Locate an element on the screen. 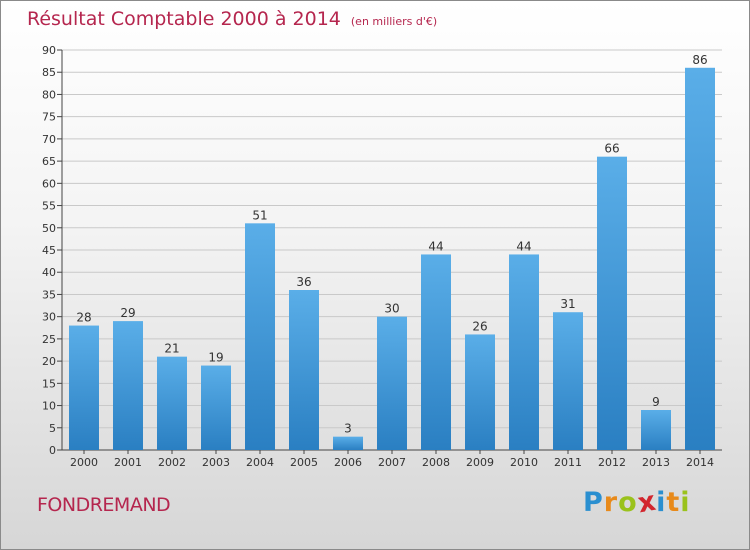  data-label-2008: 44 is located at coordinates (435, 246).